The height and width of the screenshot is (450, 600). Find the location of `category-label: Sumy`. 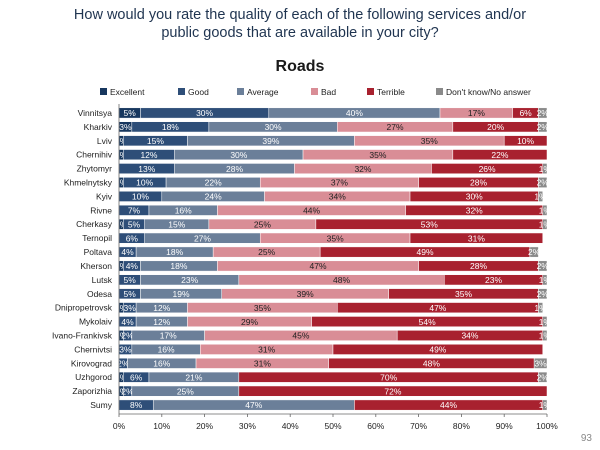

category-label: Sumy is located at coordinates (101, 405).